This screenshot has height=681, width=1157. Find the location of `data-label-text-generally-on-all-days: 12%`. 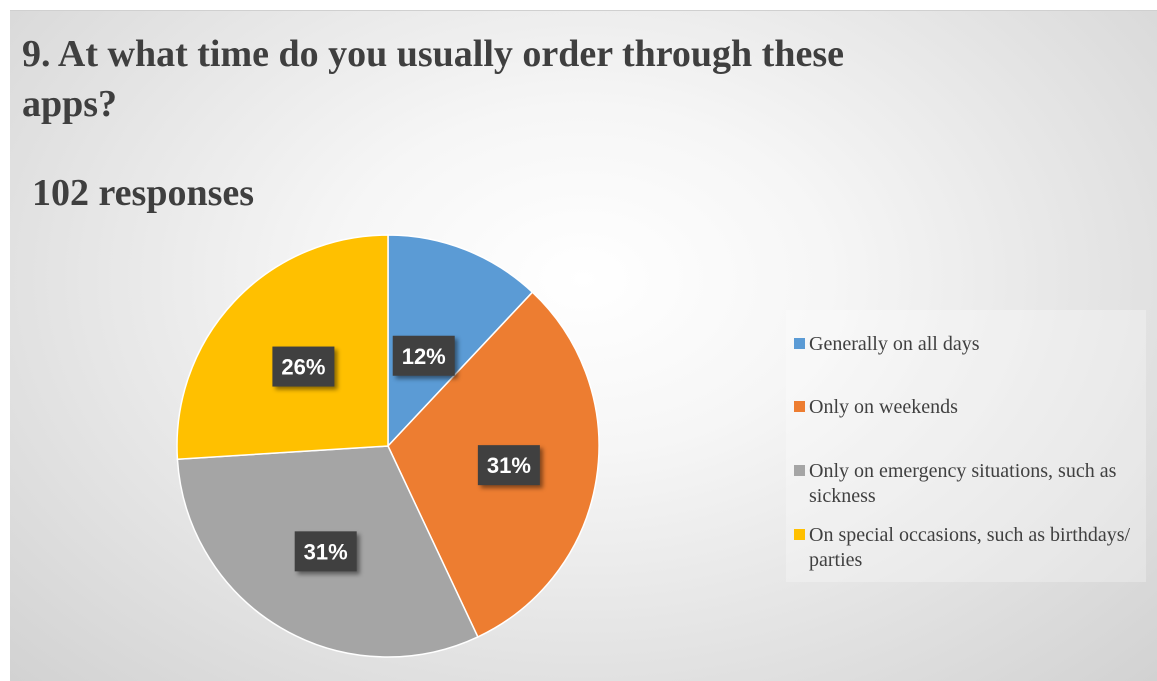

data-label-text-generally-on-all-days: 12% is located at coordinates (424, 356).